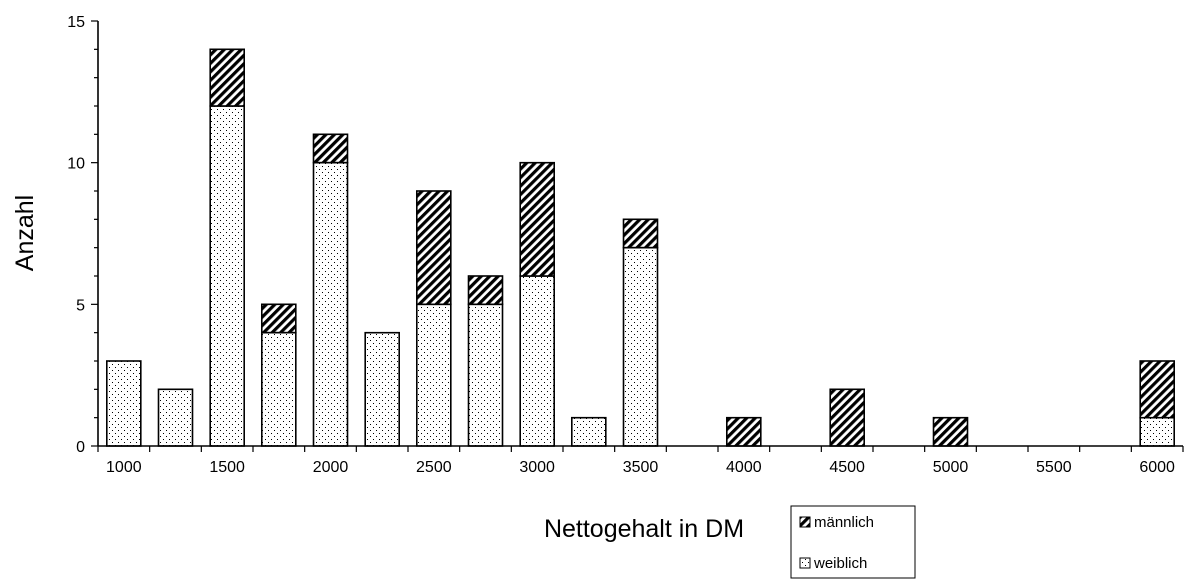 Image resolution: width=1197 pixels, height=582 pixels. I want to click on bar-weiblich-2000, so click(330, 304).